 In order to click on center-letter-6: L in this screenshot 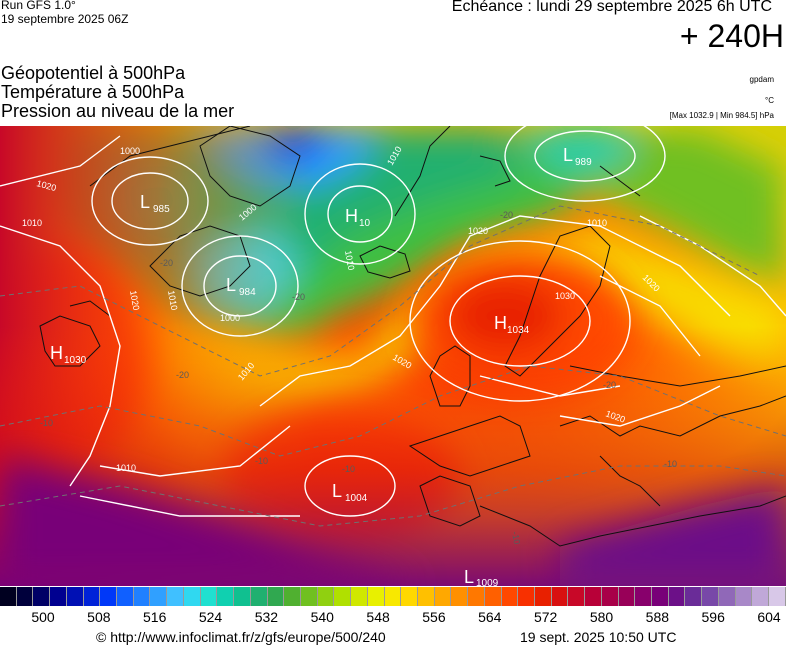, I will do `click(337, 491)`.